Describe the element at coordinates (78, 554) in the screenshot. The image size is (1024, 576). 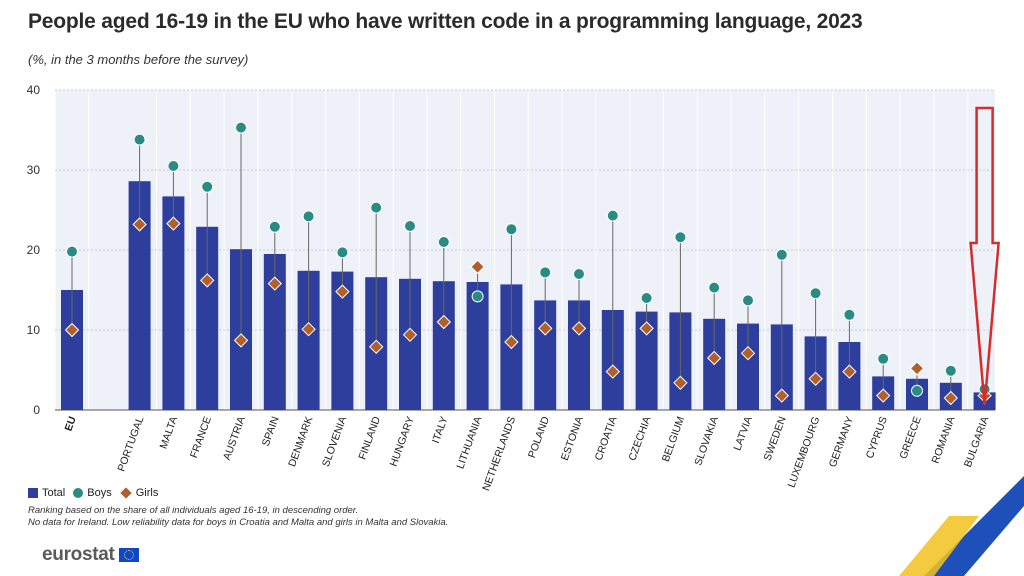
I see `logo-text: eurostat` at that location.